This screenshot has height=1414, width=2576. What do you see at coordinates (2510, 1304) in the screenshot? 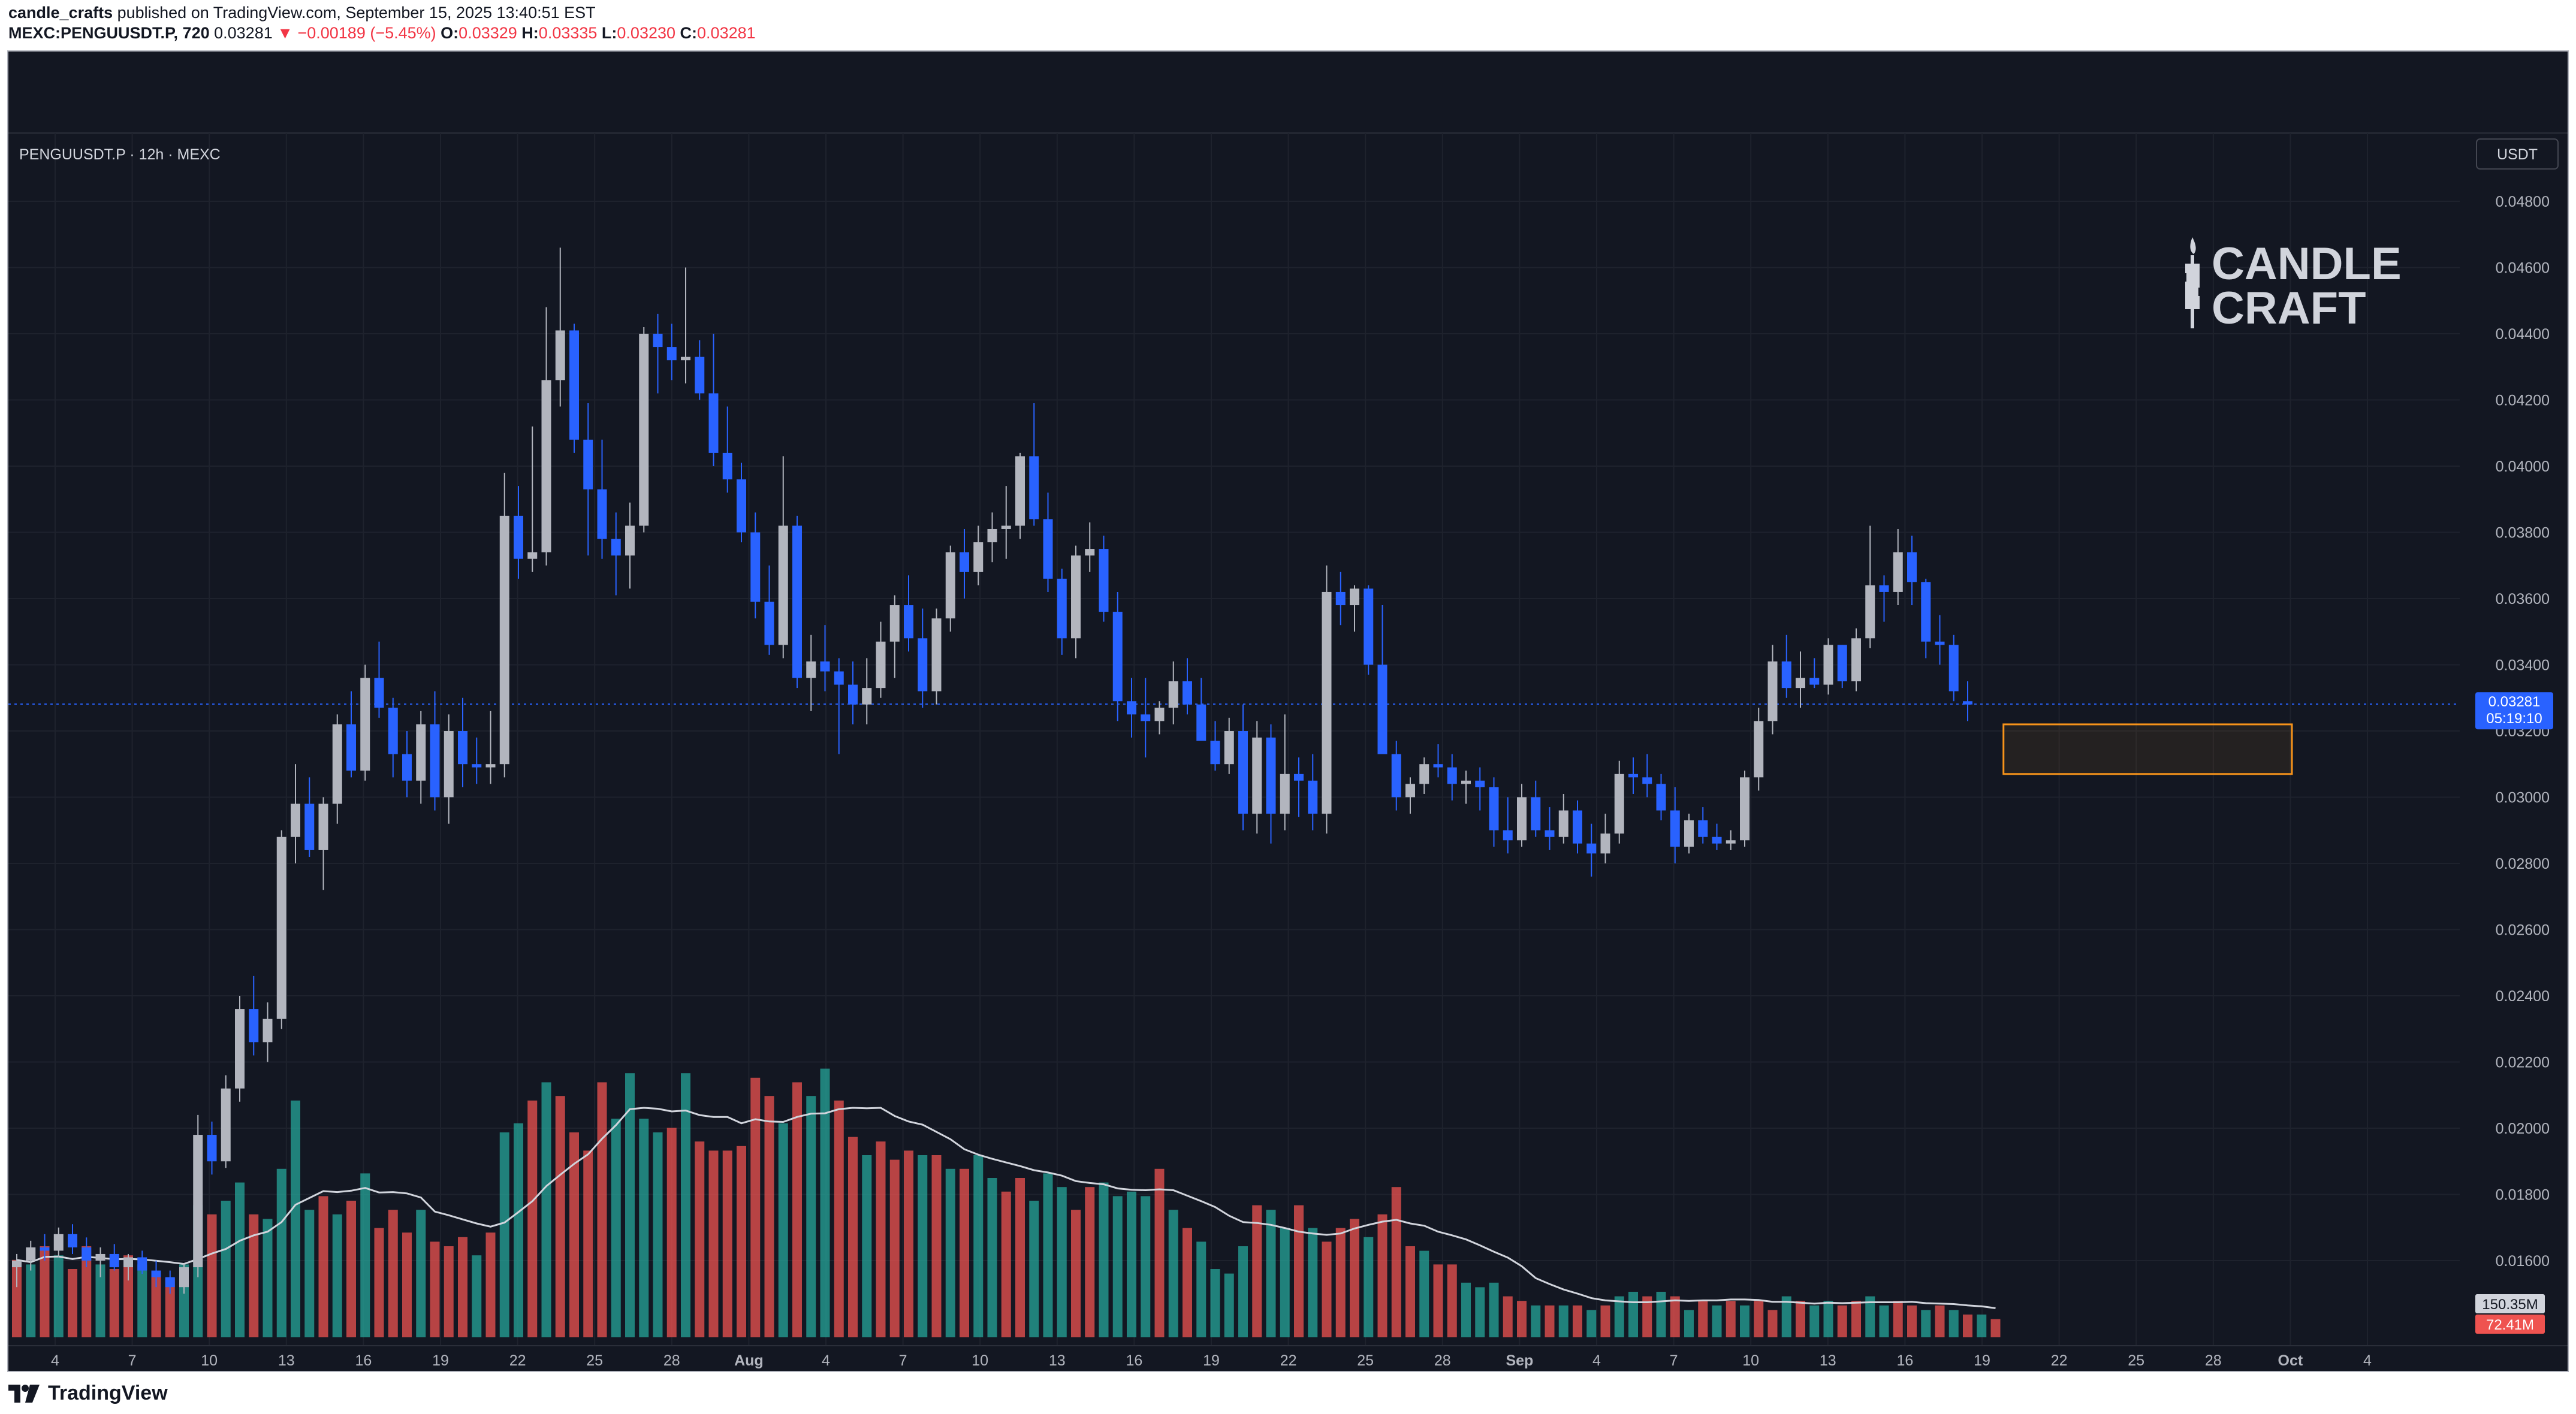
I see `vol-ma-badge-bg` at bounding box center [2510, 1304].